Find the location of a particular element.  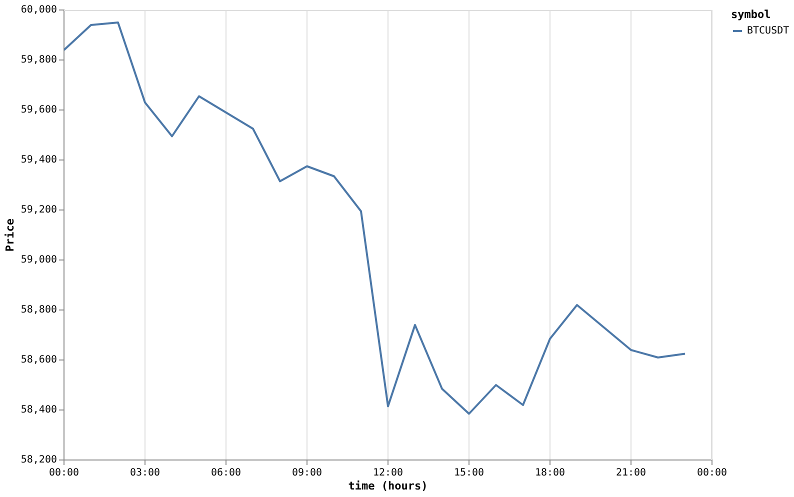

y-axis-title: Price is located at coordinates (9, 235).